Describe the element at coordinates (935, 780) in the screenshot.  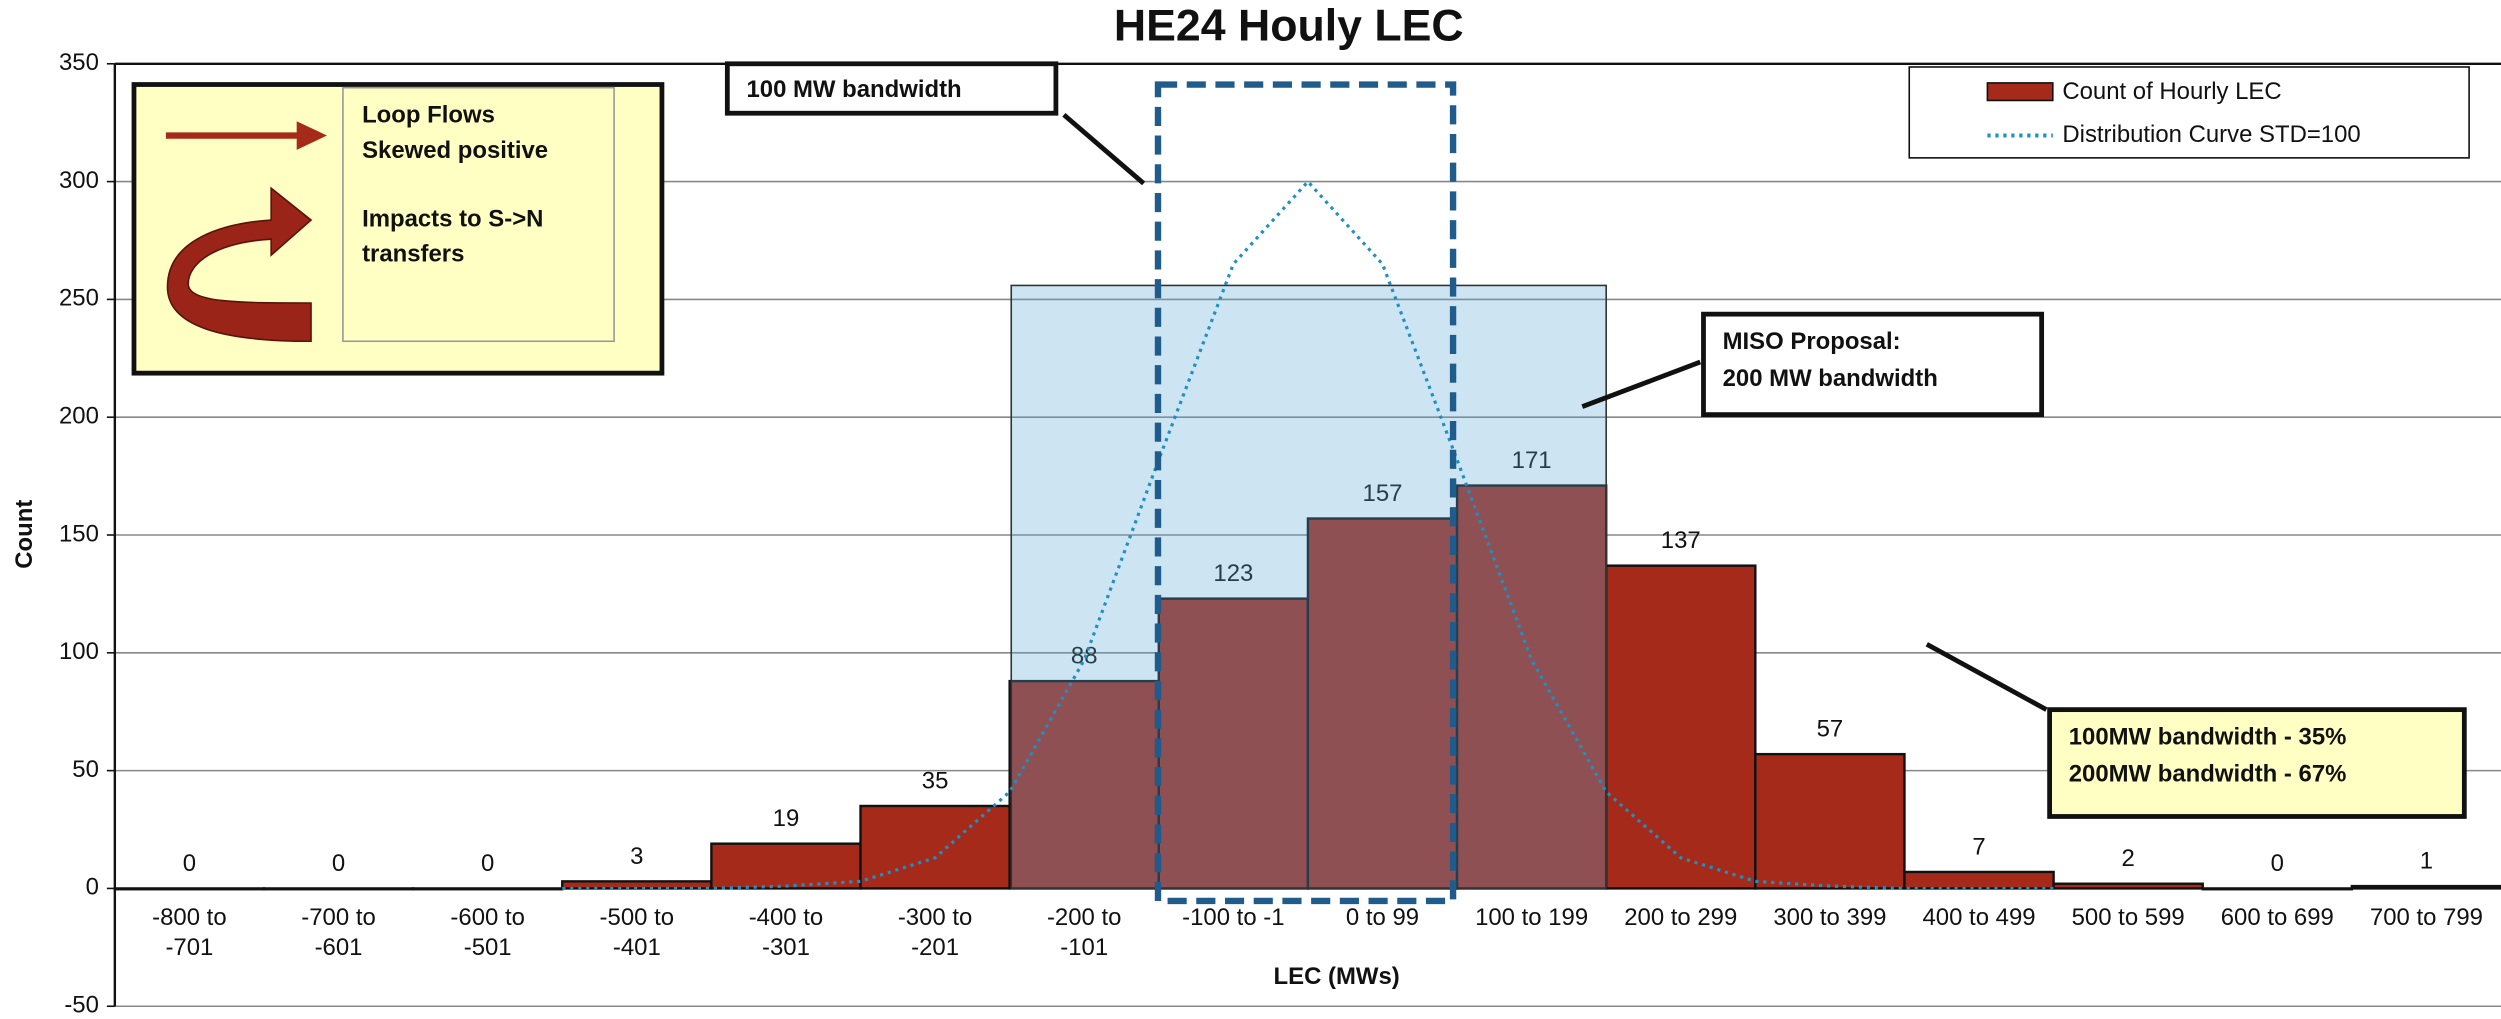
I see `data-label: 35` at that location.